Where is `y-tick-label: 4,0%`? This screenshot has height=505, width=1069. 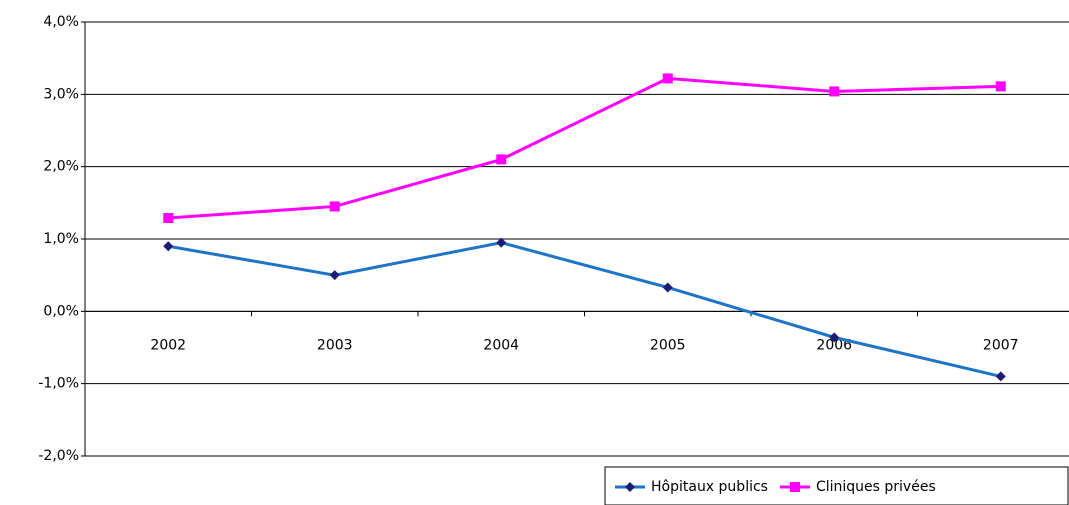
y-tick-label: 4,0% is located at coordinates (61, 22).